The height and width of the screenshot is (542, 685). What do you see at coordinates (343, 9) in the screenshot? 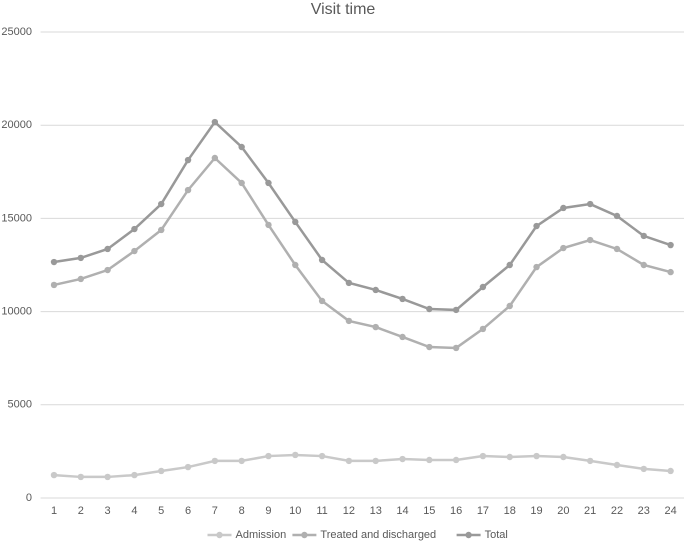
I see `chart-title: Visit time` at bounding box center [343, 9].